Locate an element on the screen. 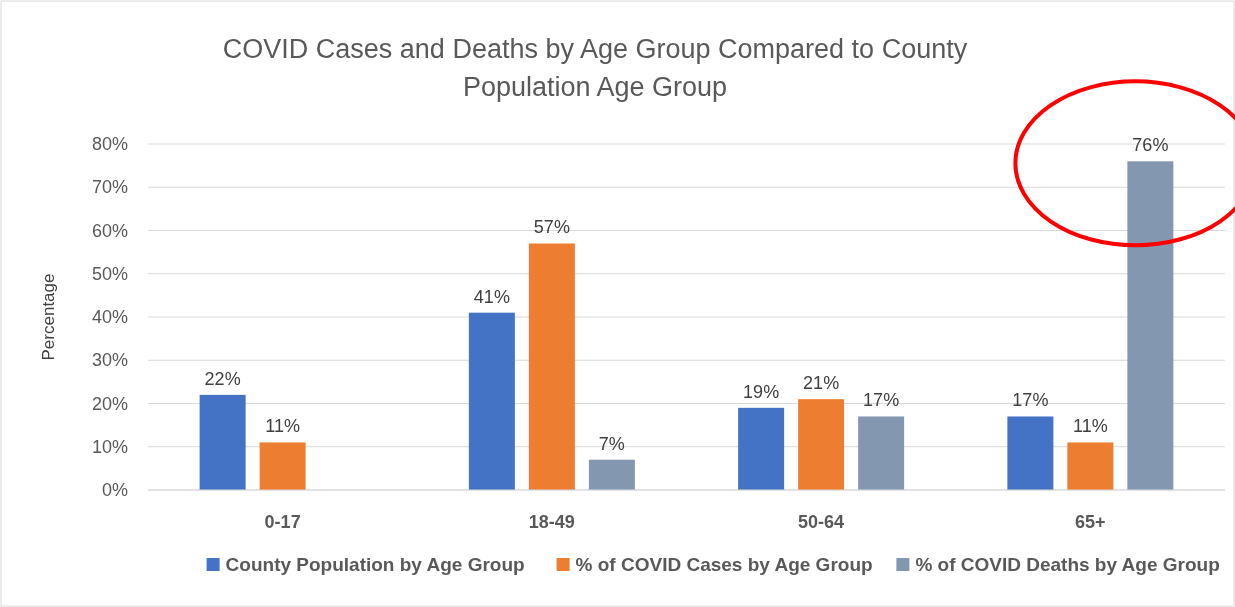 The height and width of the screenshot is (607, 1235). legend-label: County Population by Age Group is located at coordinates (375, 564).